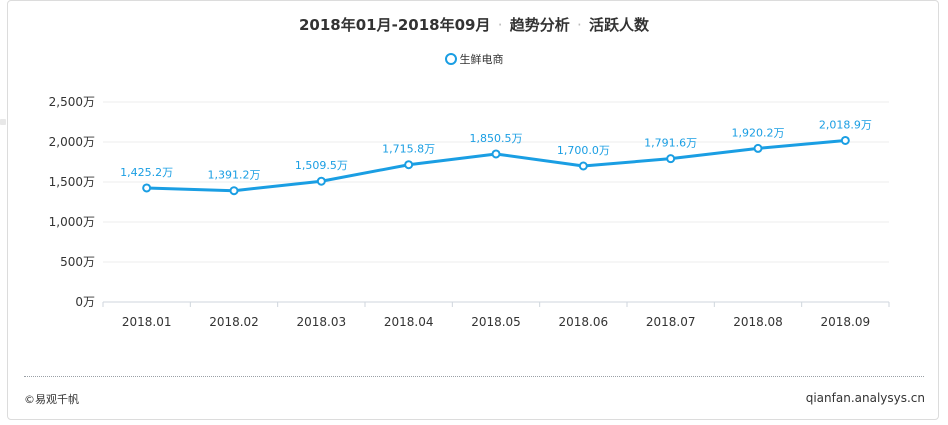  What do you see at coordinates (539, 25) in the screenshot?
I see `title-analysis: 趋势分析` at bounding box center [539, 25].